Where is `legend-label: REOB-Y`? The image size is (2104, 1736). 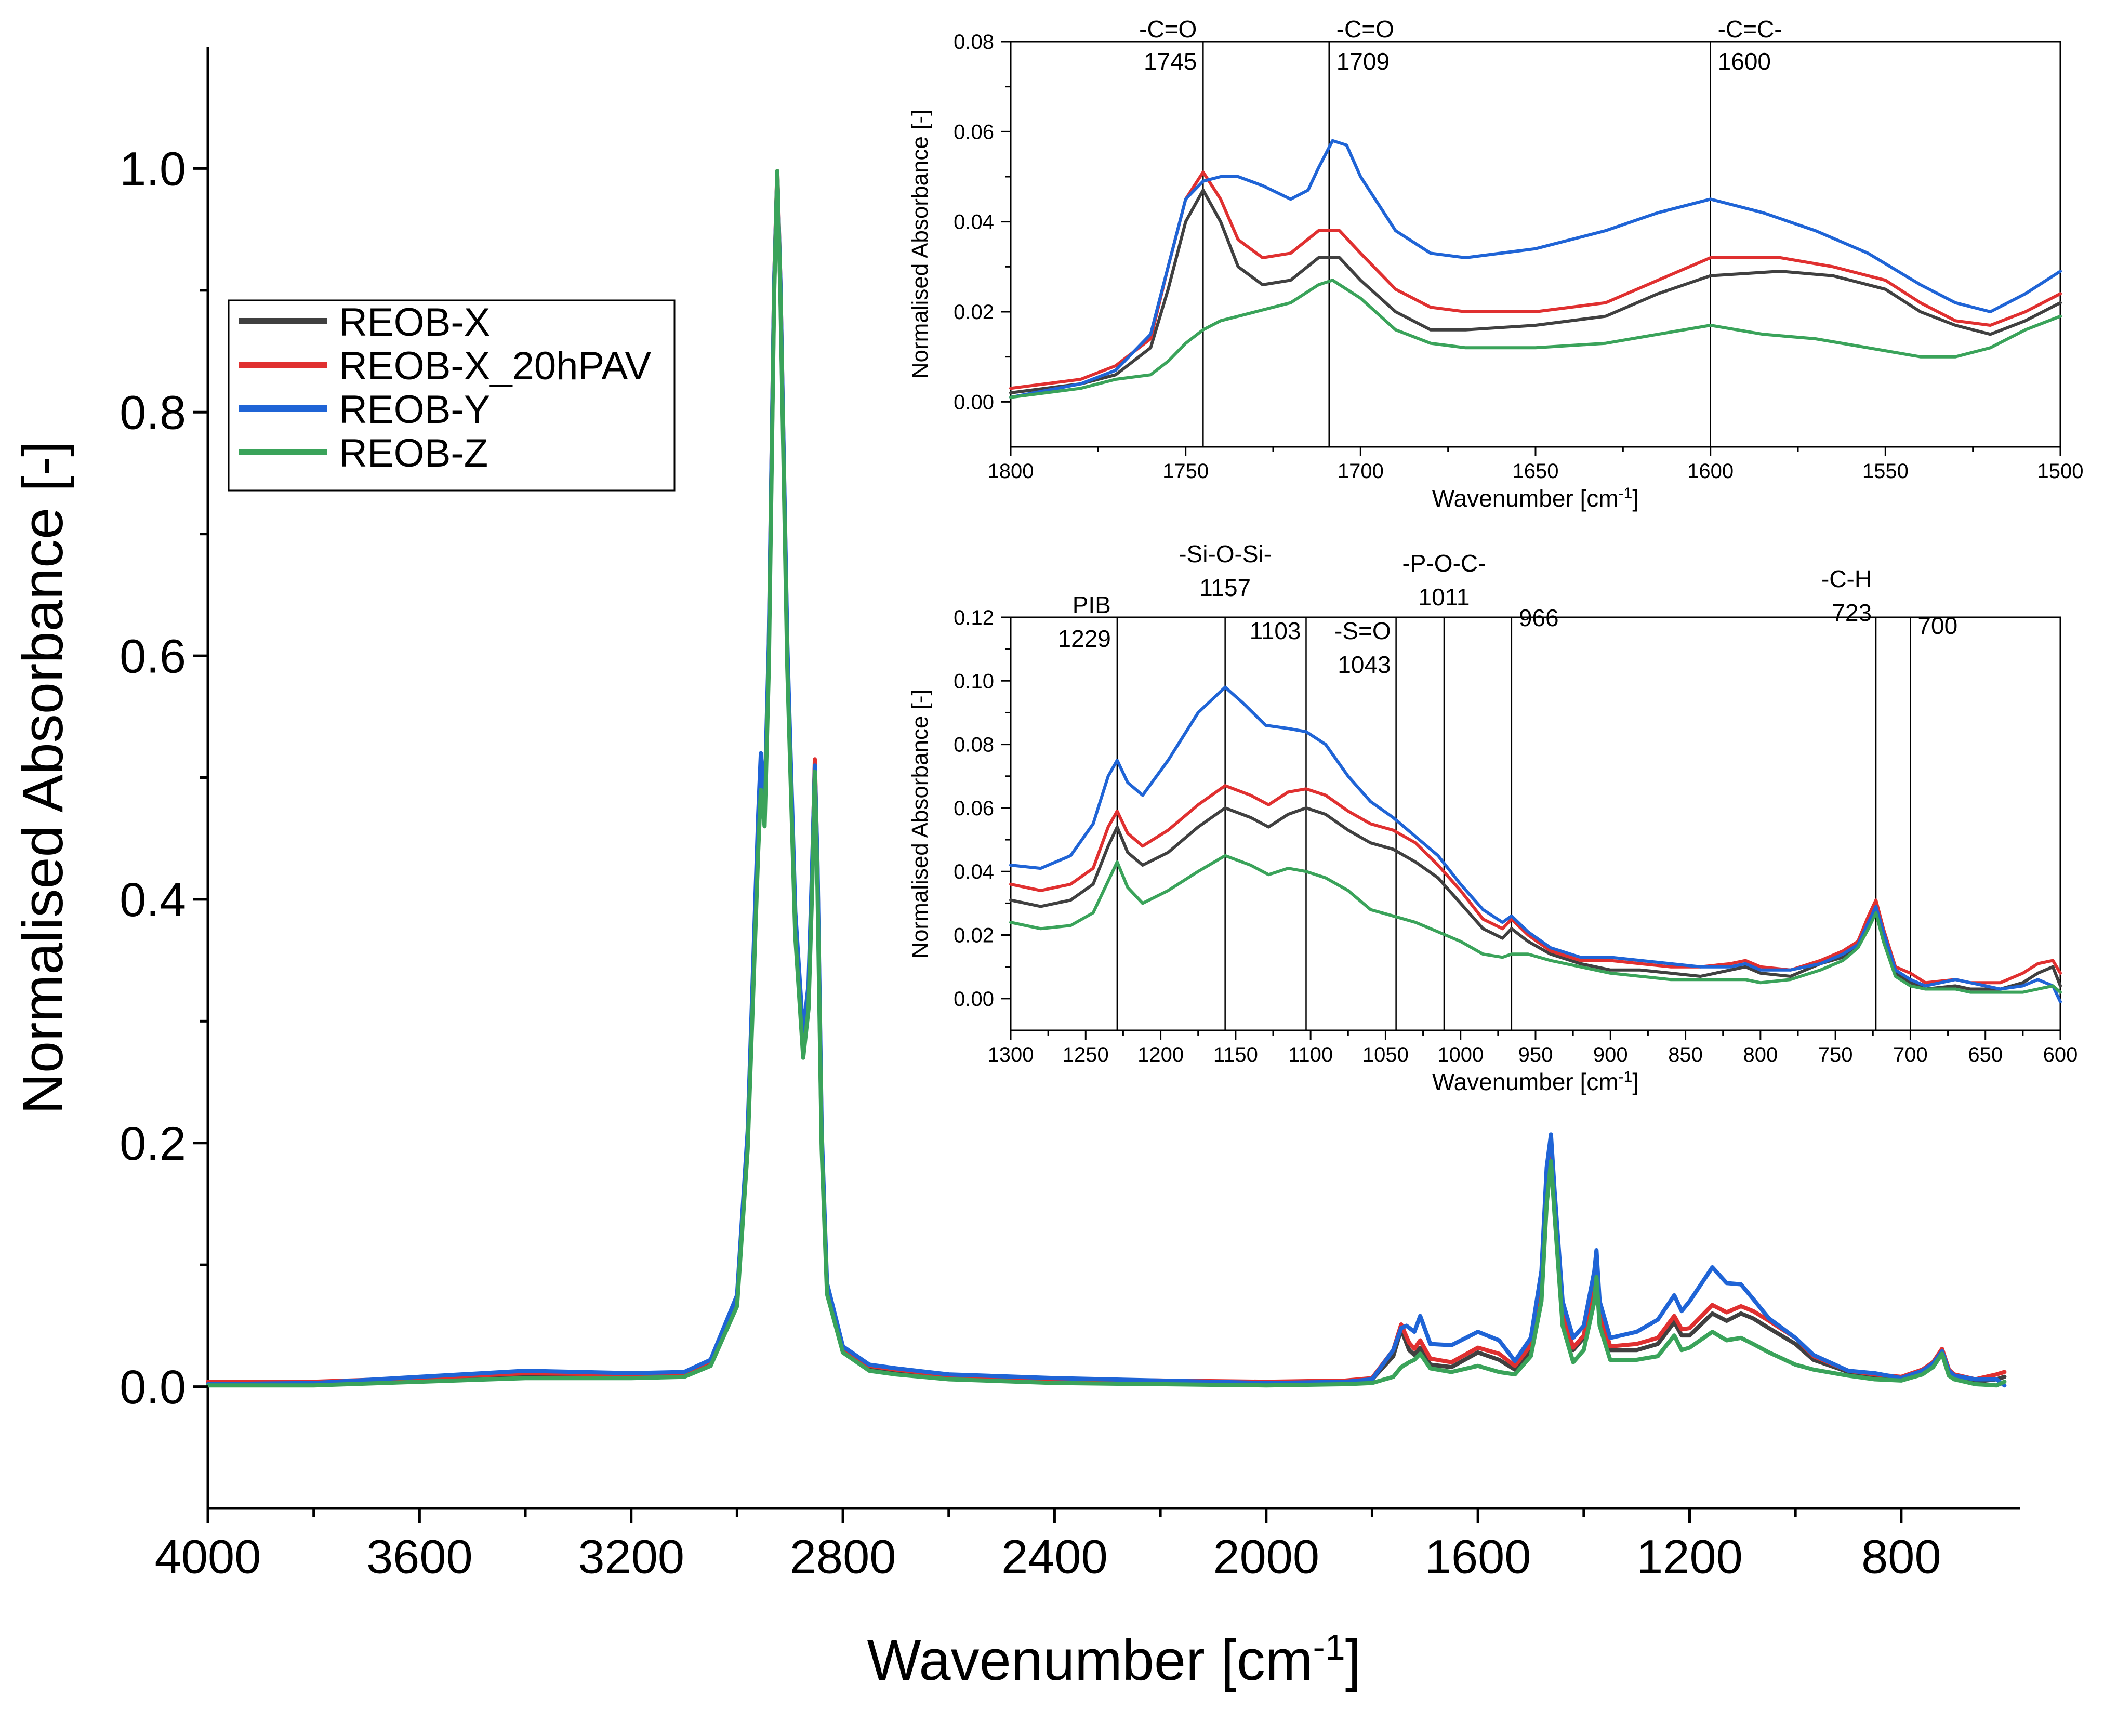
legend-label: REOB-Y is located at coordinates (415, 410).